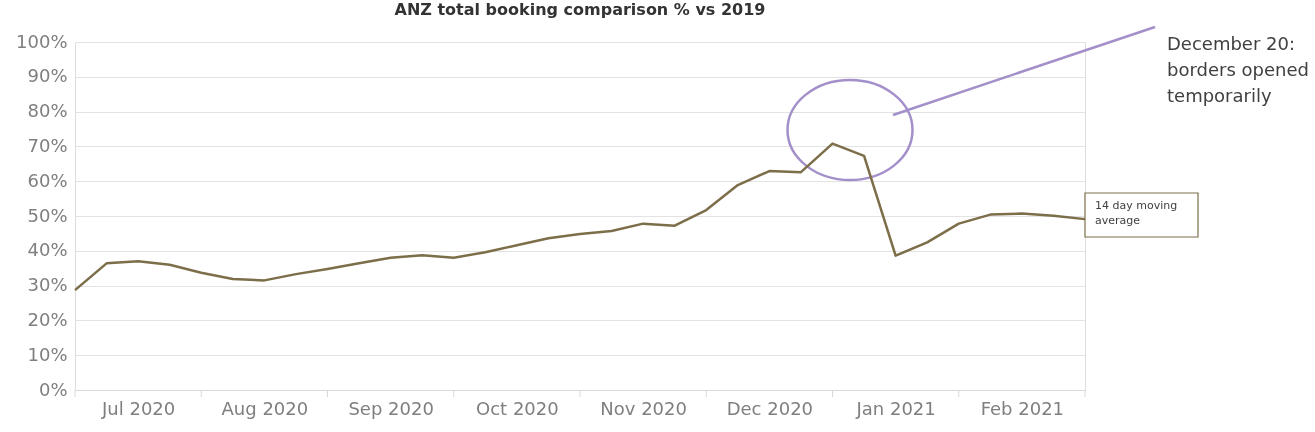  Describe the element at coordinates (47, 215) in the screenshot. I see `y-tick-label: 50%` at that location.